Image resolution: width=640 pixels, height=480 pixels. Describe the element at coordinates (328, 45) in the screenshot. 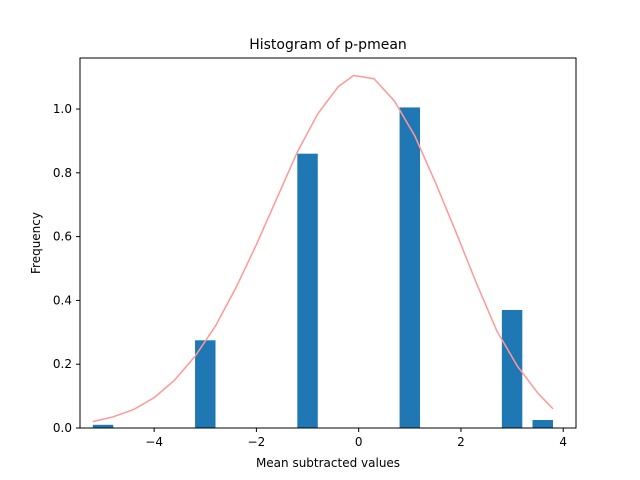

I see `chart-title: Histogram of p-pmean` at that location.